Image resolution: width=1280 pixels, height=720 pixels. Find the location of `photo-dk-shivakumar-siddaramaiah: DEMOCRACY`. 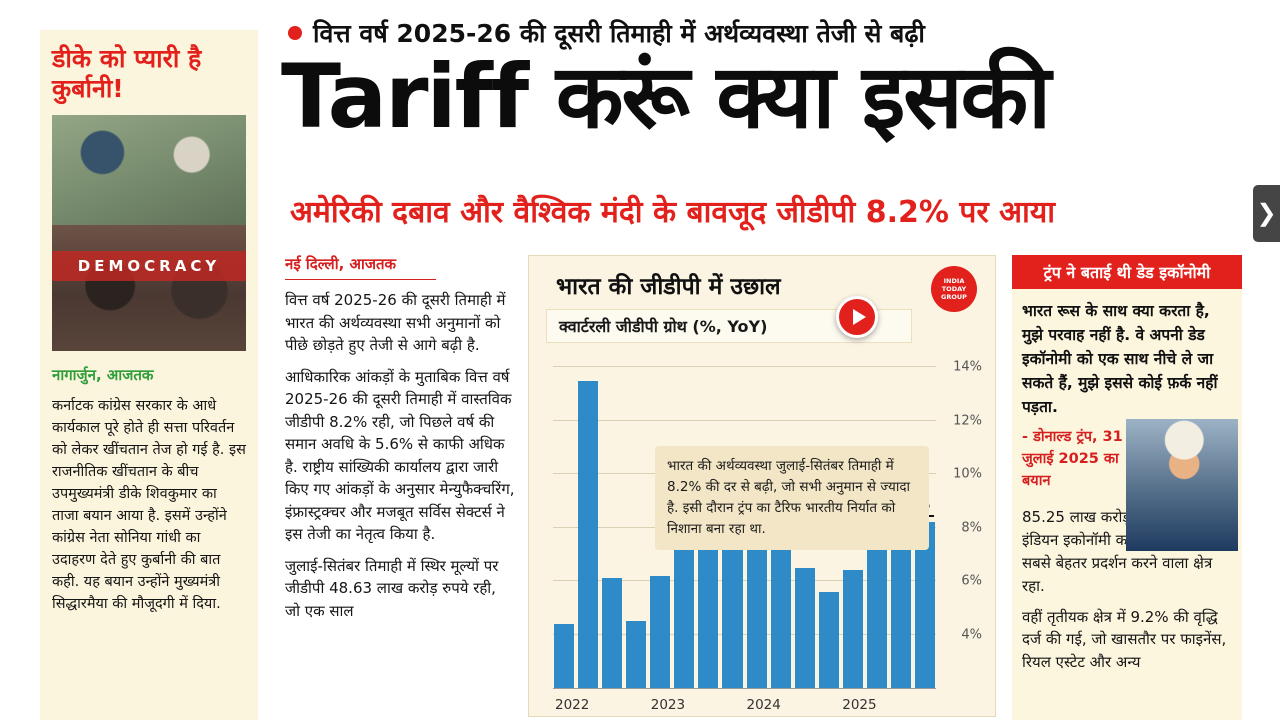

photo-dk-shivakumar-siddaramaiah: DEMOCRACY is located at coordinates (149, 288).